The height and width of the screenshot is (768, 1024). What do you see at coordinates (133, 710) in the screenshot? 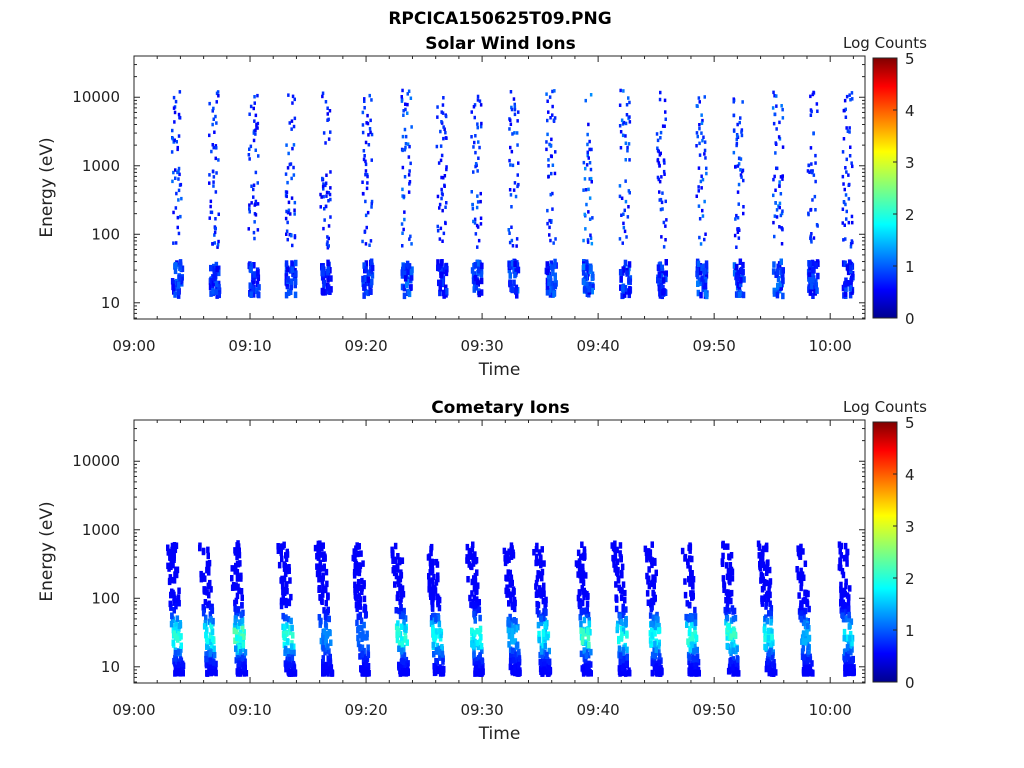
I see `x-tick-label: 09:00` at bounding box center [133, 710].